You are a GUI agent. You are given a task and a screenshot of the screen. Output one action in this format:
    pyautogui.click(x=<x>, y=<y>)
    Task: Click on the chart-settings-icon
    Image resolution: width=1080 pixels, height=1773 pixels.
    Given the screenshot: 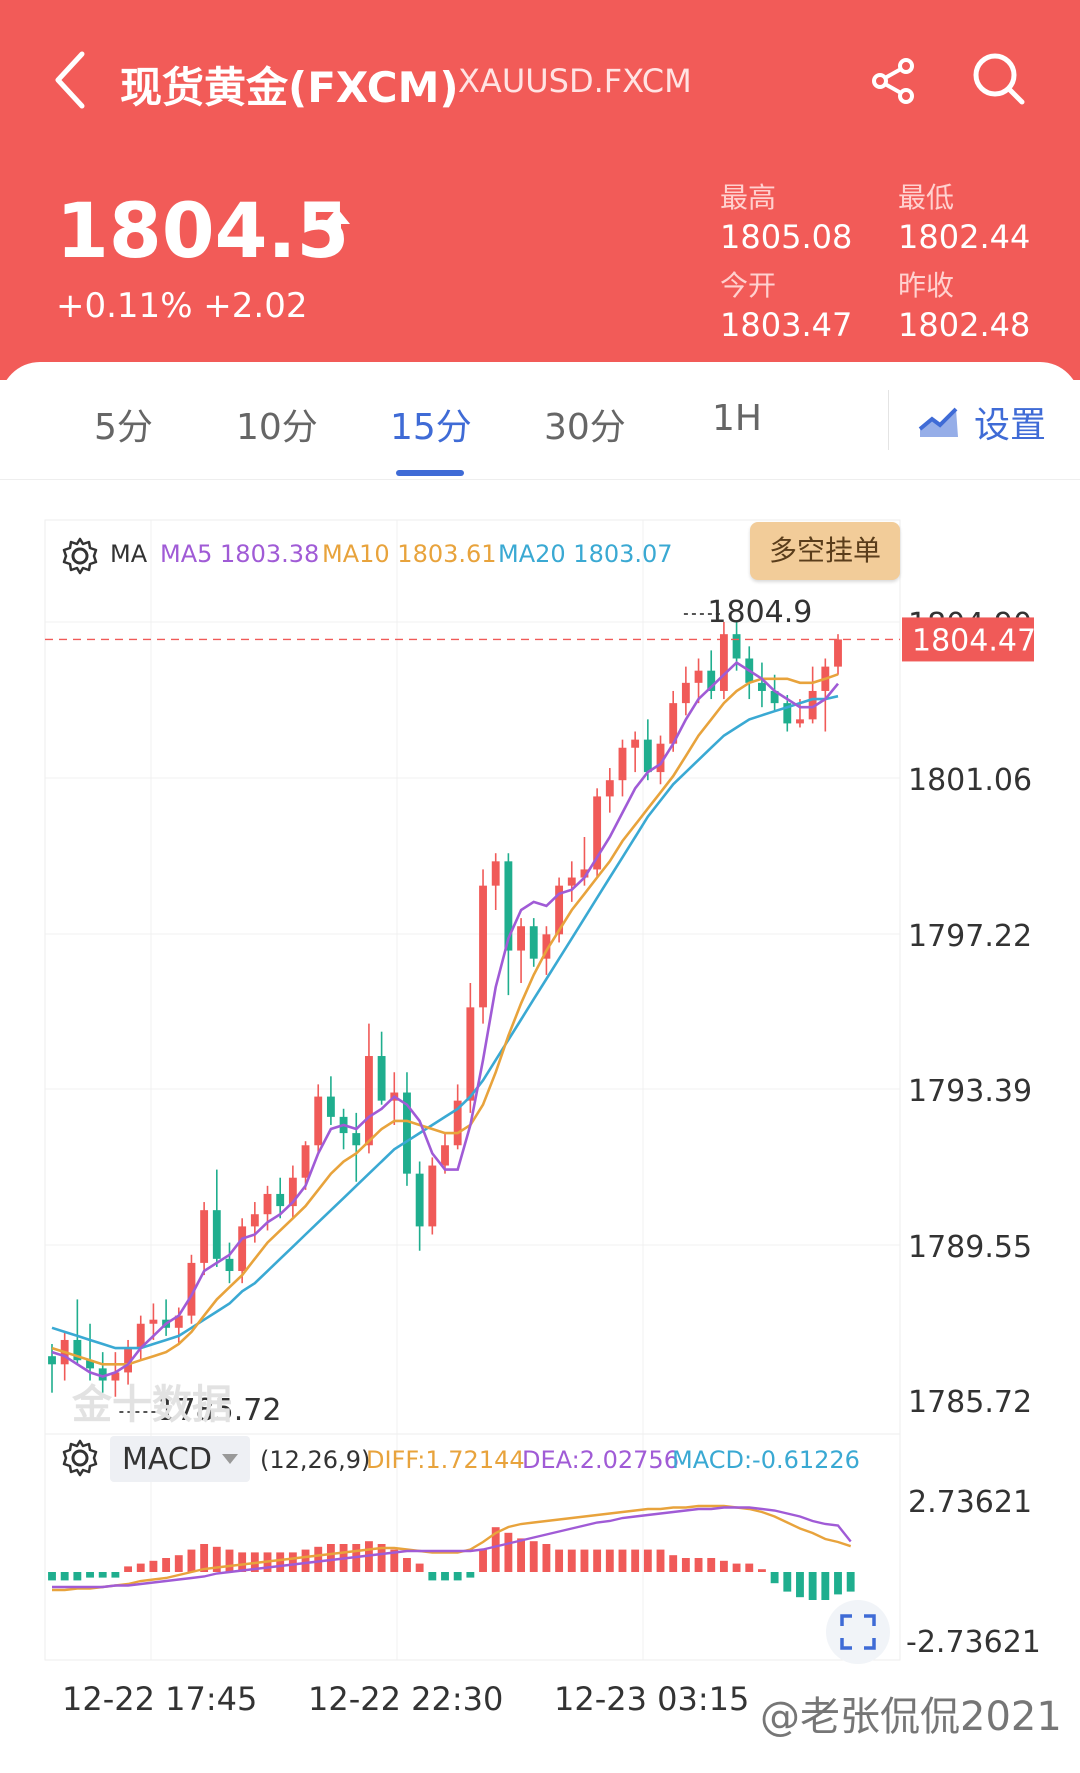 What is the action you would take?
    pyautogui.click(x=938, y=422)
    